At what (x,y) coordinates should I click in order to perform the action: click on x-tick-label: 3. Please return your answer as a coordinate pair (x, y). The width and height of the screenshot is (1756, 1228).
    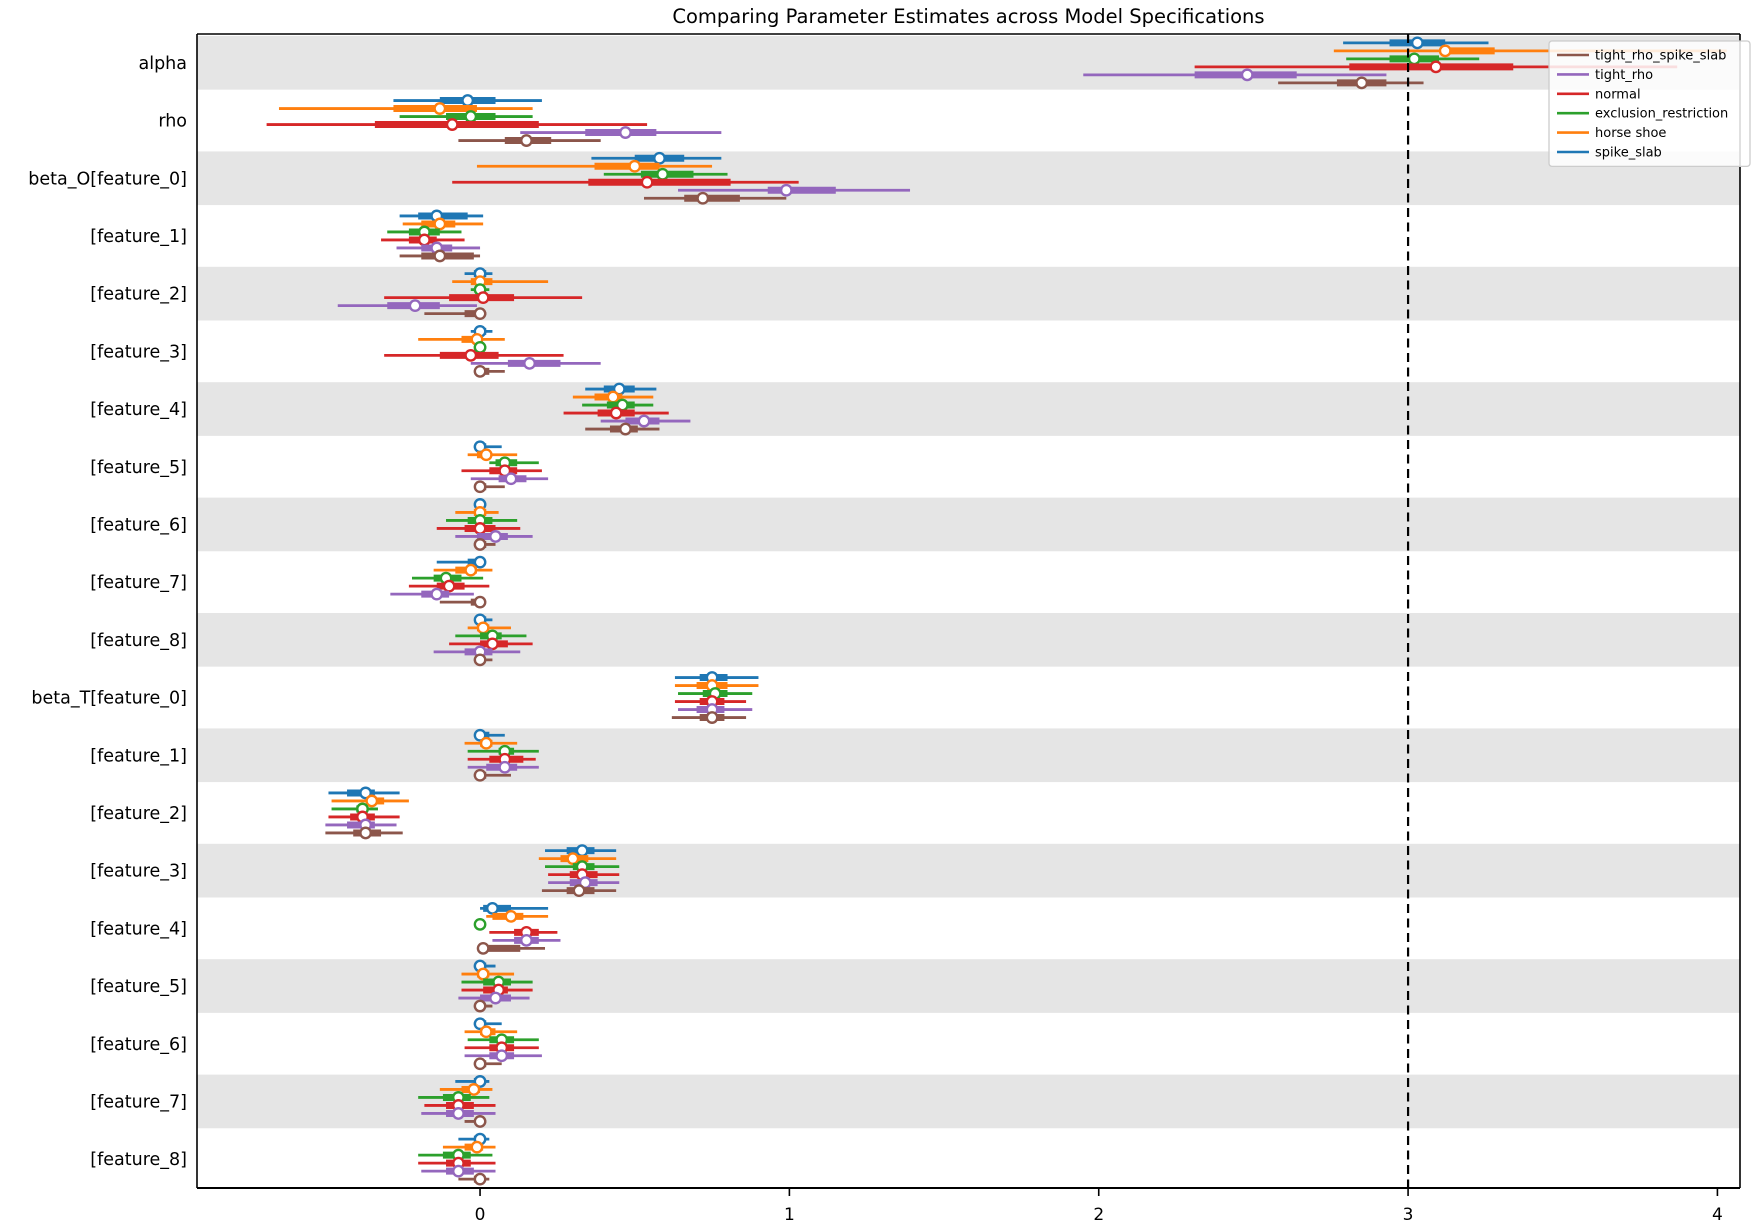
    Looking at the image, I should click on (1408, 1215).